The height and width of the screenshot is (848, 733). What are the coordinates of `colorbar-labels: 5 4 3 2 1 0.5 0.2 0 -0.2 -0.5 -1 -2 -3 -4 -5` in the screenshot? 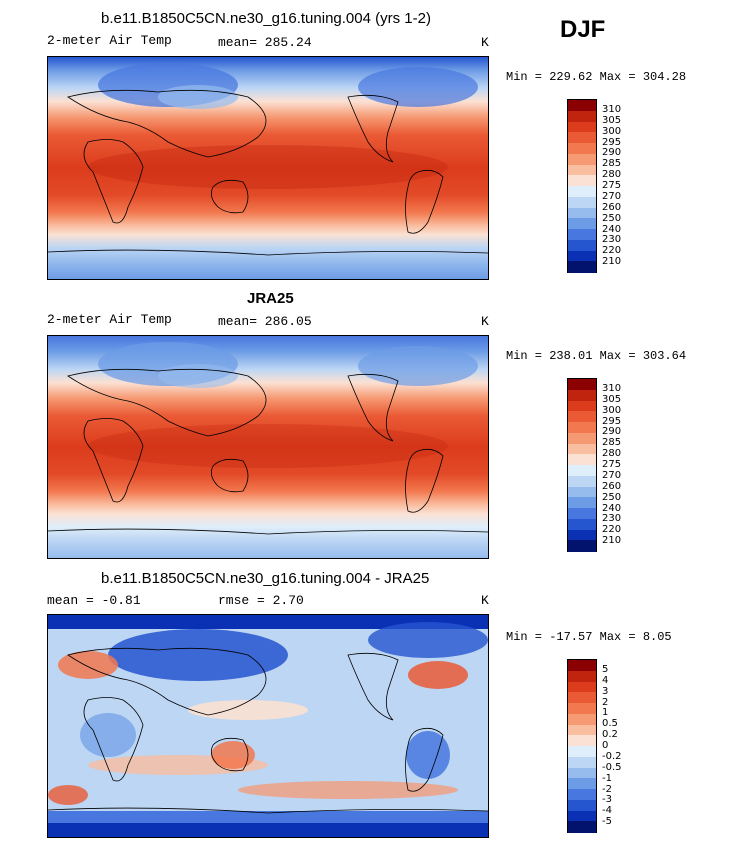 It's located at (622, 746).